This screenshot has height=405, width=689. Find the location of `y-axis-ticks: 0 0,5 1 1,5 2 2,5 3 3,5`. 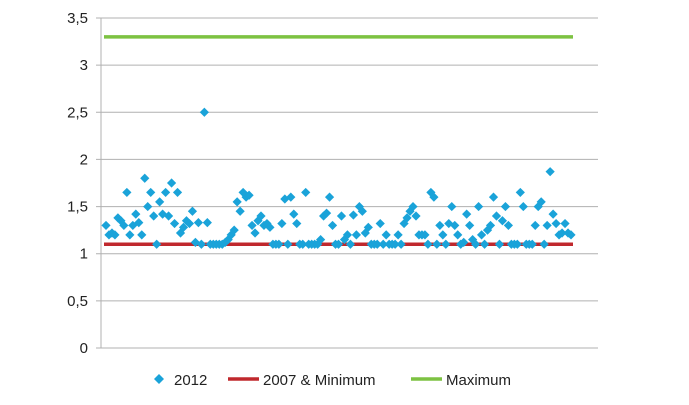

y-axis-ticks: 0 0,5 1 1,5 2 2,5 3 3,5 is located at coordinates (77, 183).